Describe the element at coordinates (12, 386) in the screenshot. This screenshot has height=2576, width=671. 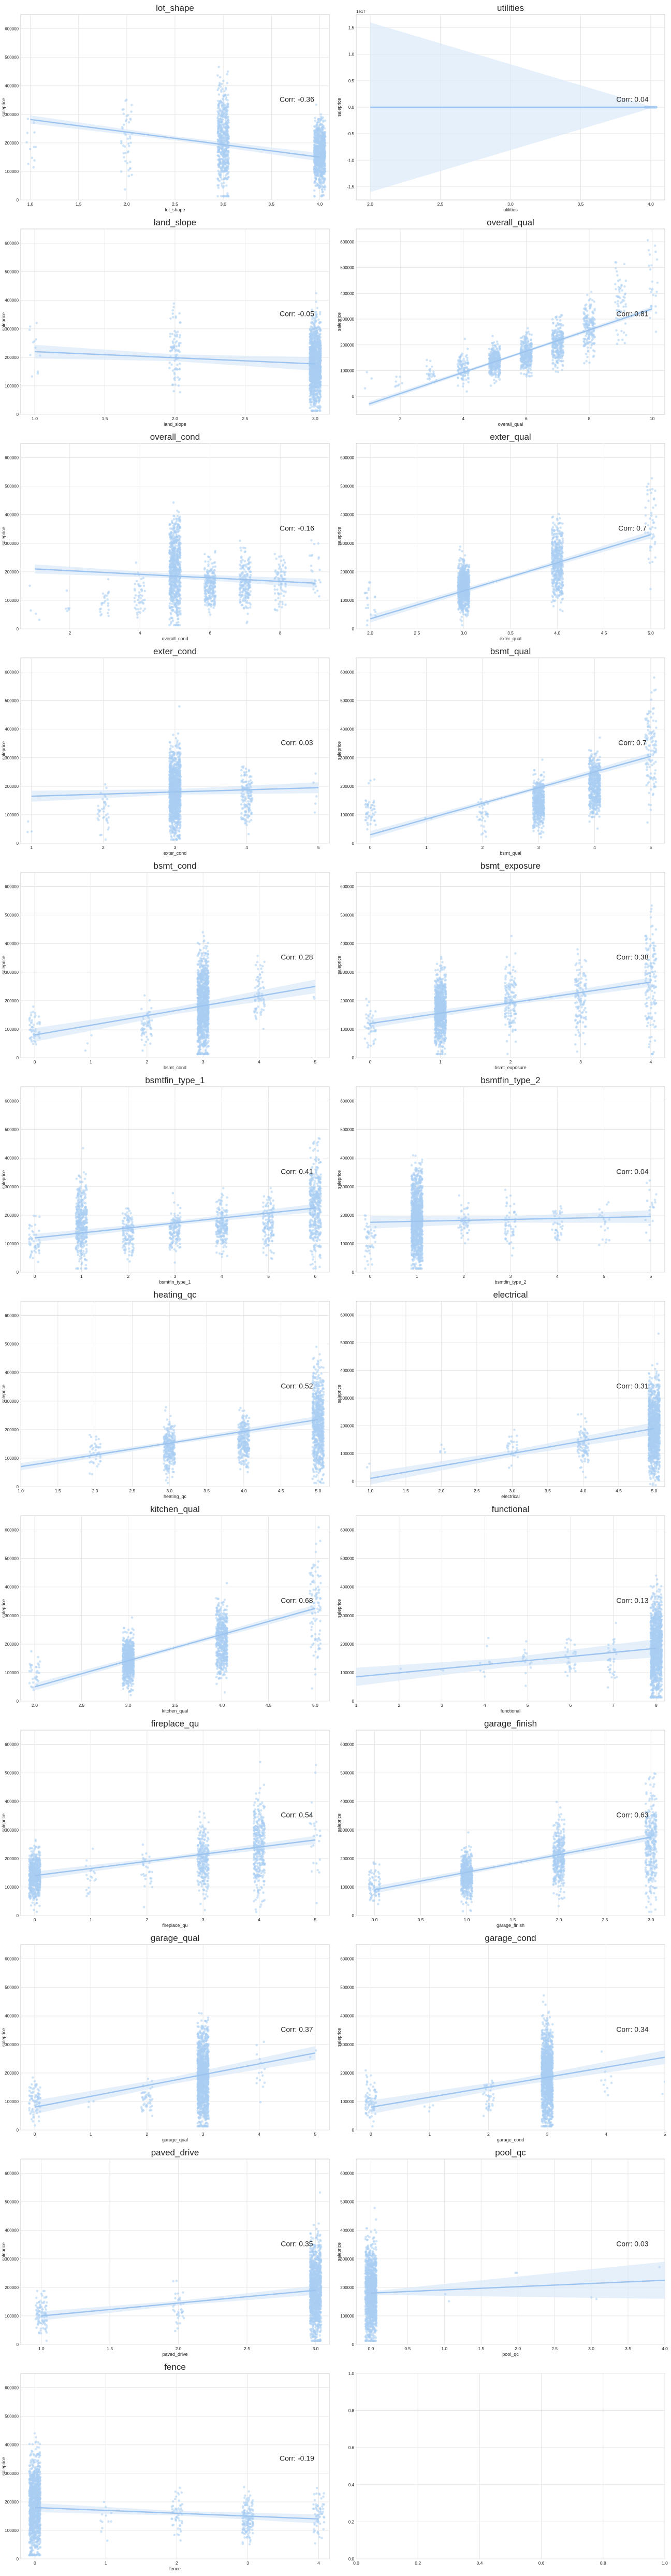
I see `y-tick-label: 100000` at that location.